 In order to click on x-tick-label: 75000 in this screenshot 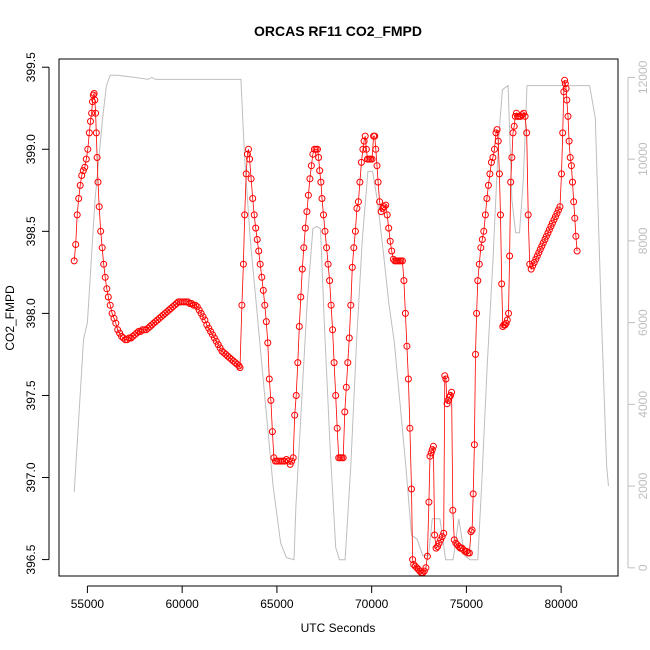, I will do `click(467, 604)`.